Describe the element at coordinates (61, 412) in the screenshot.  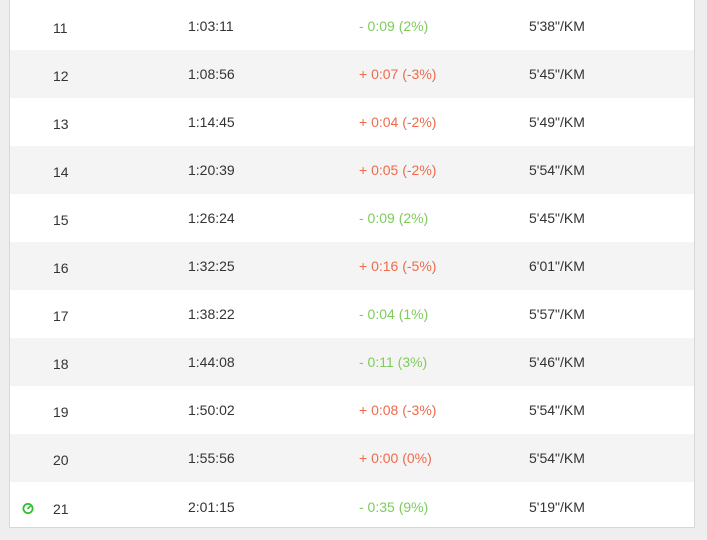
I see `split-km: 19` at that location.